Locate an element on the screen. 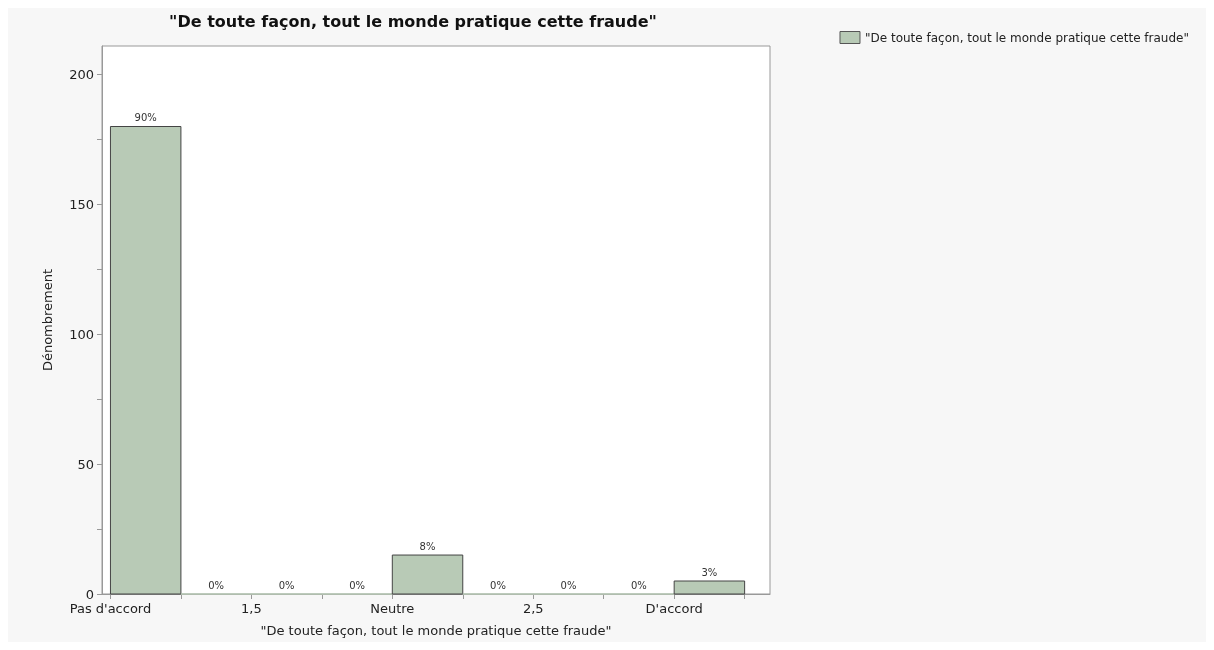 This screenshot has height=650, width=1214. y-tick-label: 100 is located at coordinates (81, 334).